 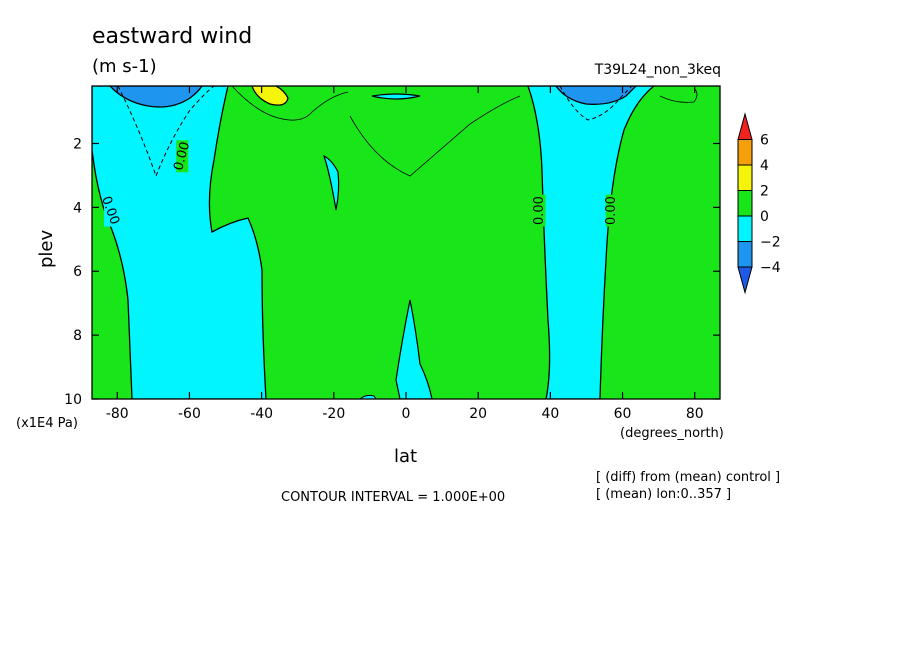 I want to click on region-bottom-sliver, so click(x=368, y=396).